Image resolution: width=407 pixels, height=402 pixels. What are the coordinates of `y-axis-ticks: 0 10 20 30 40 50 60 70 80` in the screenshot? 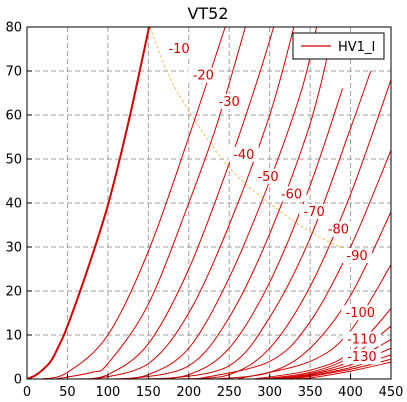 It's located at (18, 204).